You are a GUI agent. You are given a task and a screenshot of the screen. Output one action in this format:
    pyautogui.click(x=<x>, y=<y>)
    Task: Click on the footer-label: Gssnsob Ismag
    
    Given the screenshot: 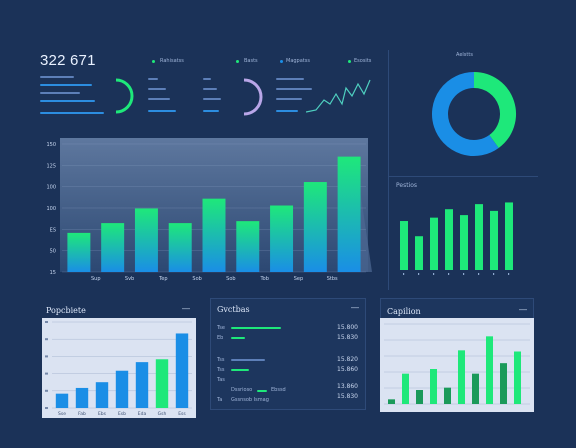 What is the action you would take?
    pyautogui.click(x=250, y=400)
    